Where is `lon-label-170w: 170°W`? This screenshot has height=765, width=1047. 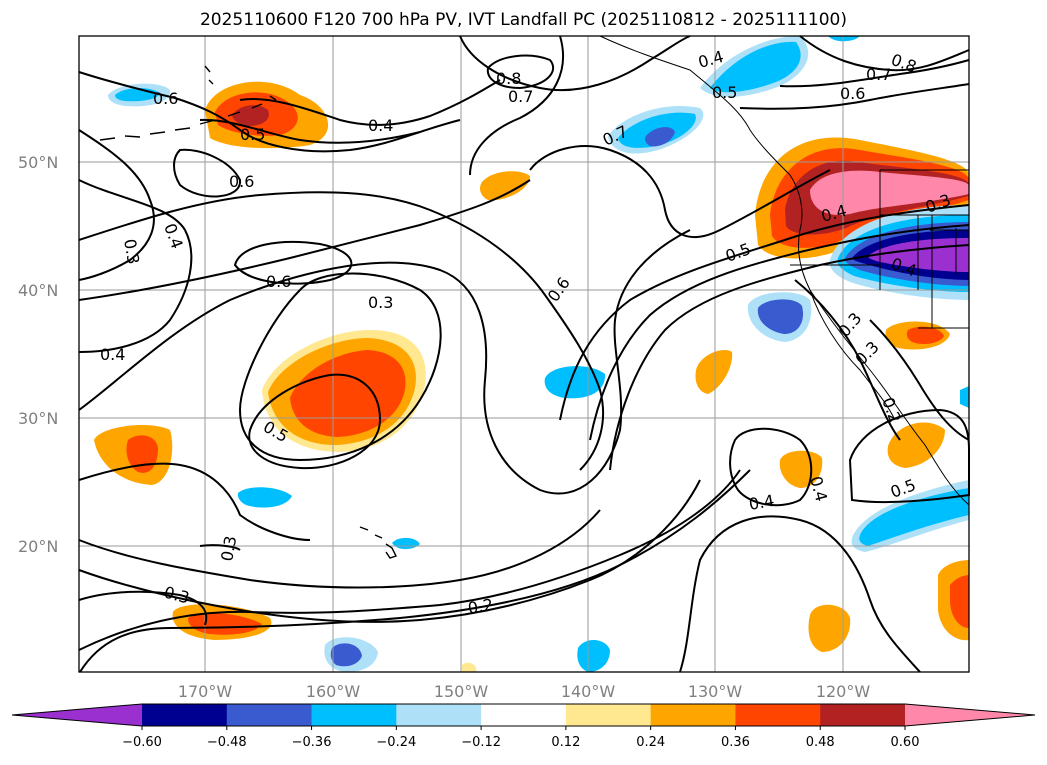 lon-label-170w: 170°W is located at coordinates (205, 691).